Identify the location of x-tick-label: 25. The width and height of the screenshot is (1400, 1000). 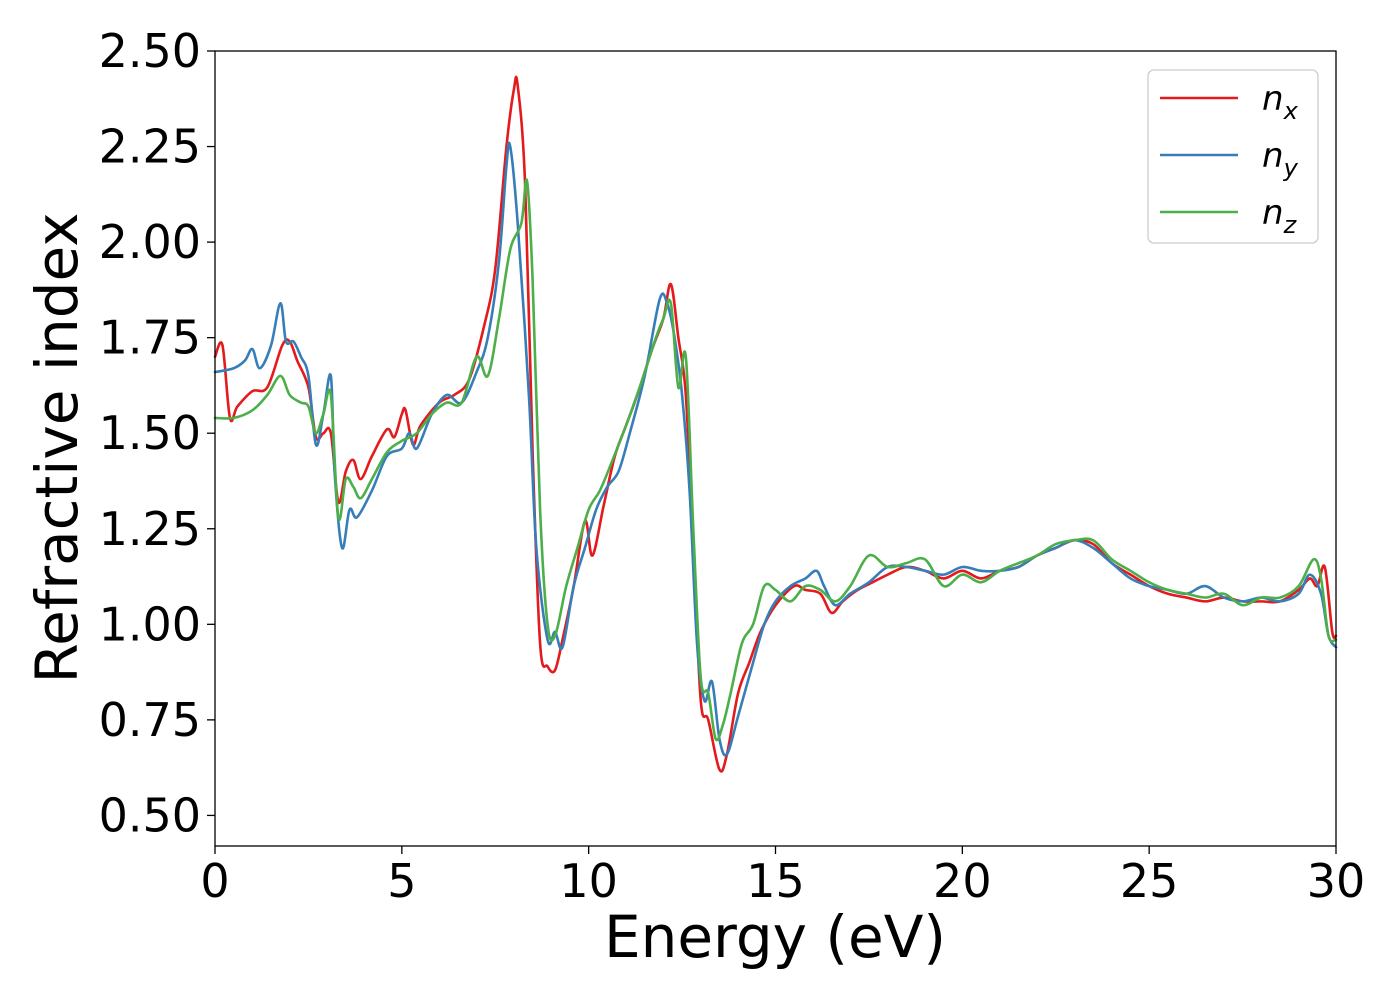
(1149, 881).